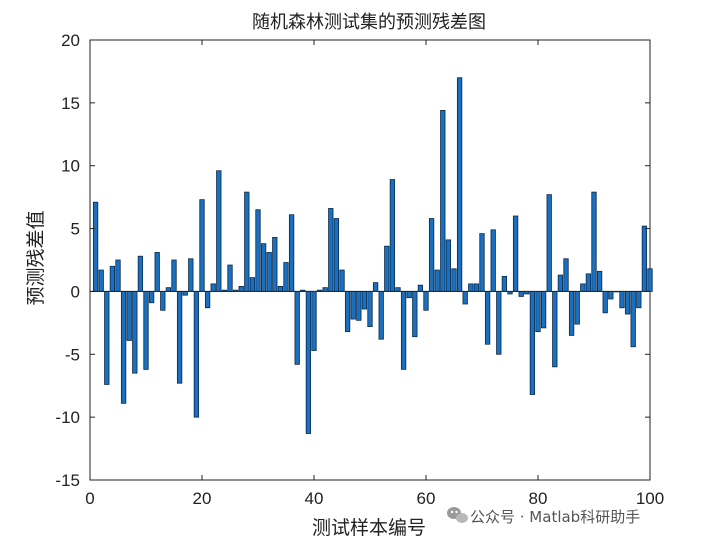 This screenshot has width=712, height=542. I want to click on x-tick-label-60: 60, so click(426, 498).